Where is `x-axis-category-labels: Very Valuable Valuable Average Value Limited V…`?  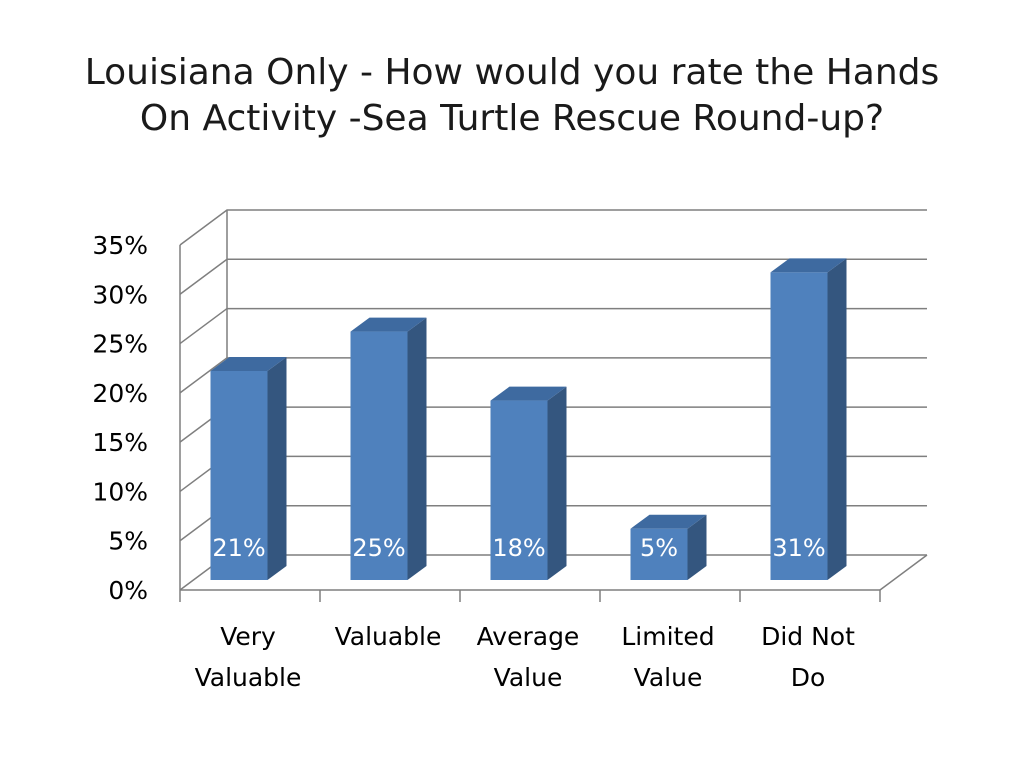
x-axis-category-labels: Very Valuable Valuable Average Value Limited V… is located at coordinates (525, 657).